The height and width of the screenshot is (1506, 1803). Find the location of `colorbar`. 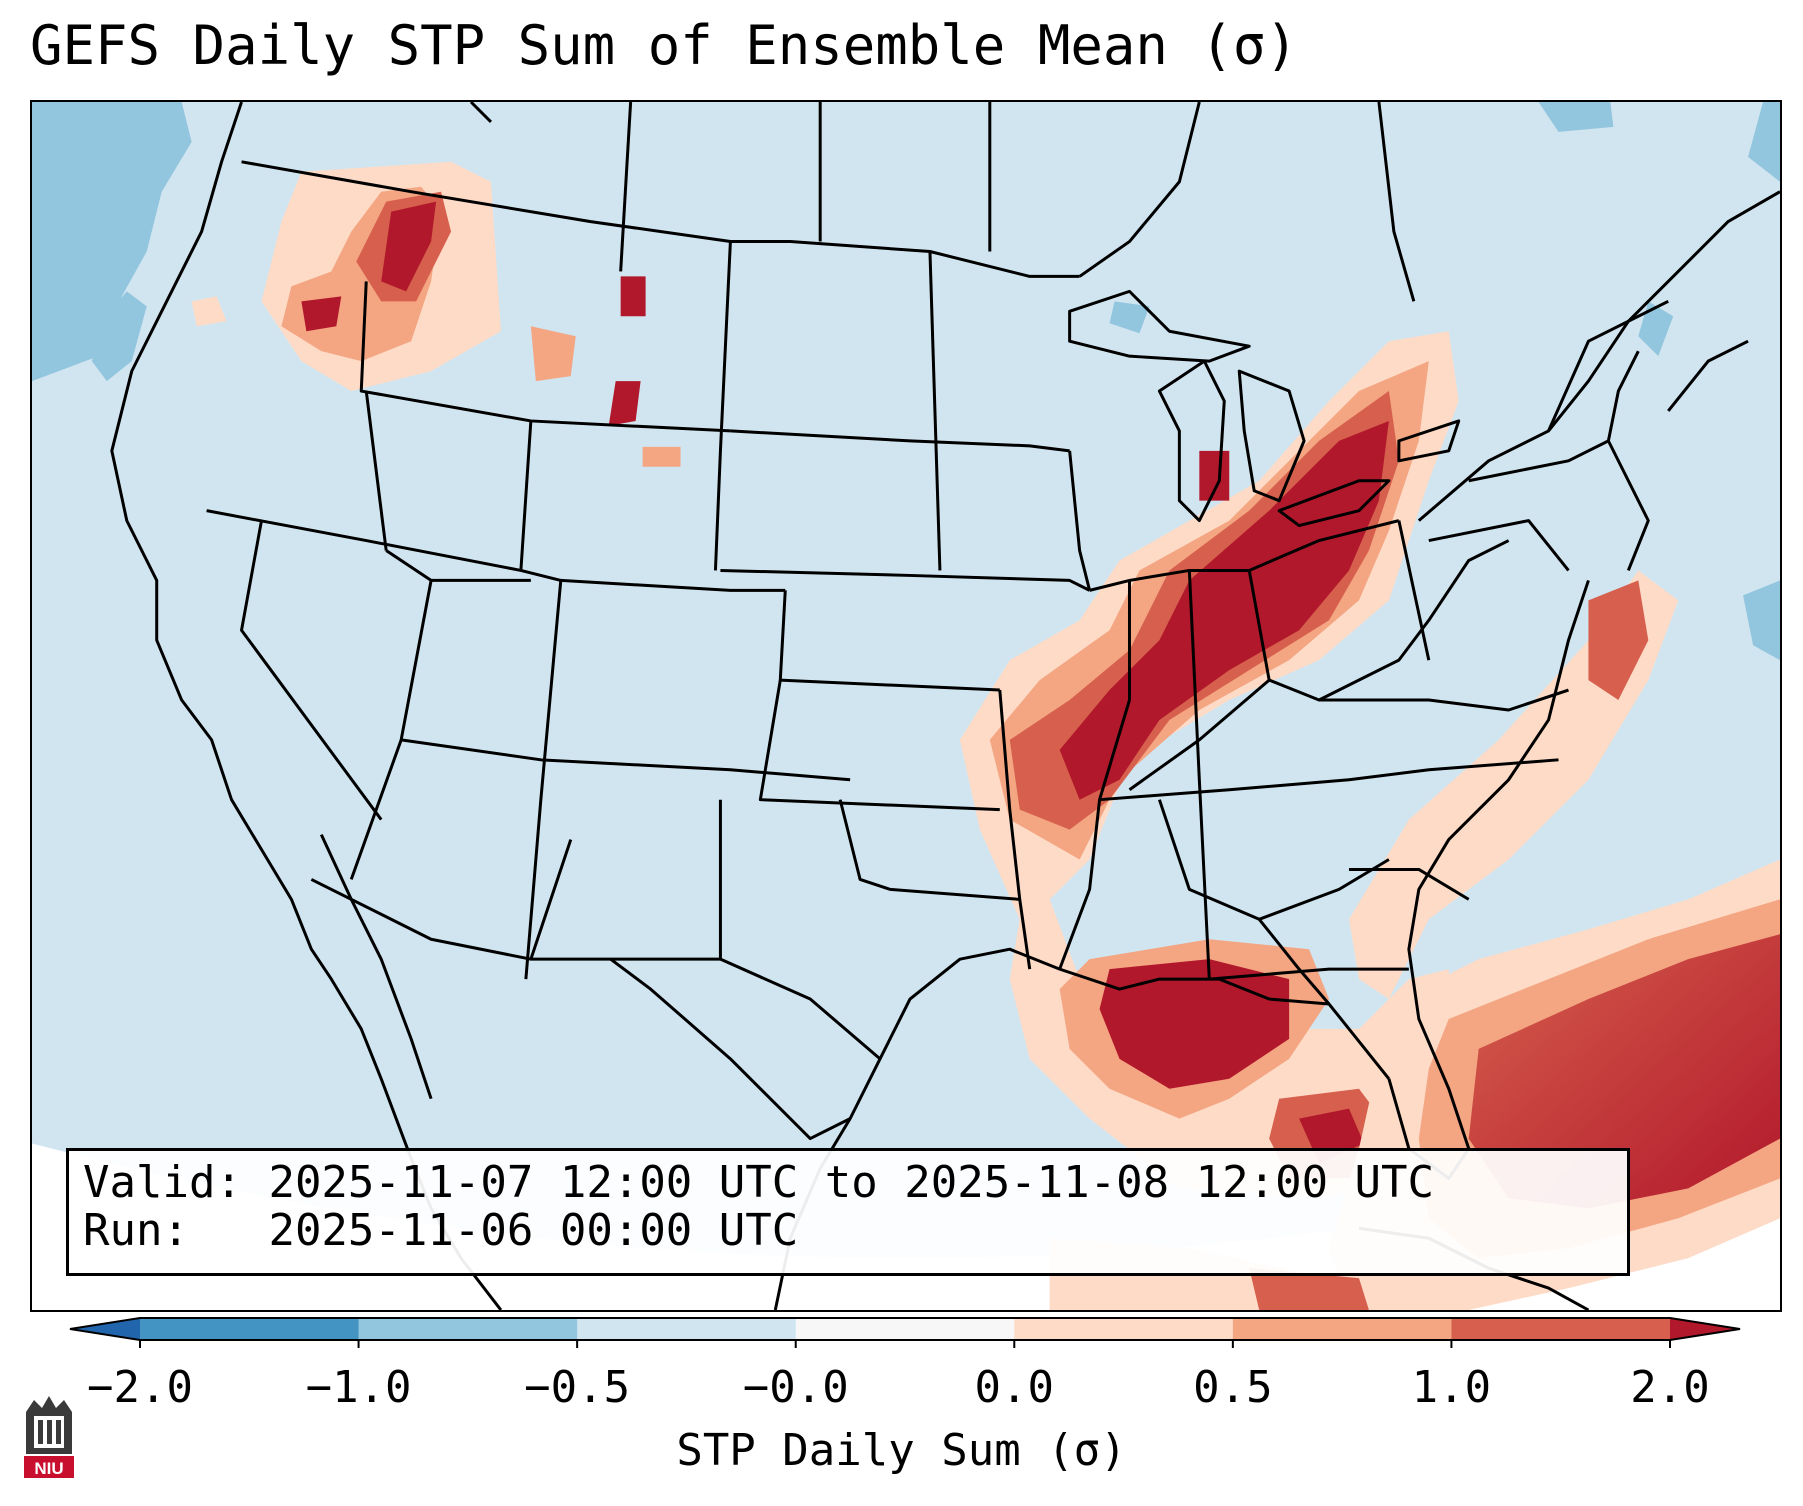

colorbar is located at coordinates (905, 1332).